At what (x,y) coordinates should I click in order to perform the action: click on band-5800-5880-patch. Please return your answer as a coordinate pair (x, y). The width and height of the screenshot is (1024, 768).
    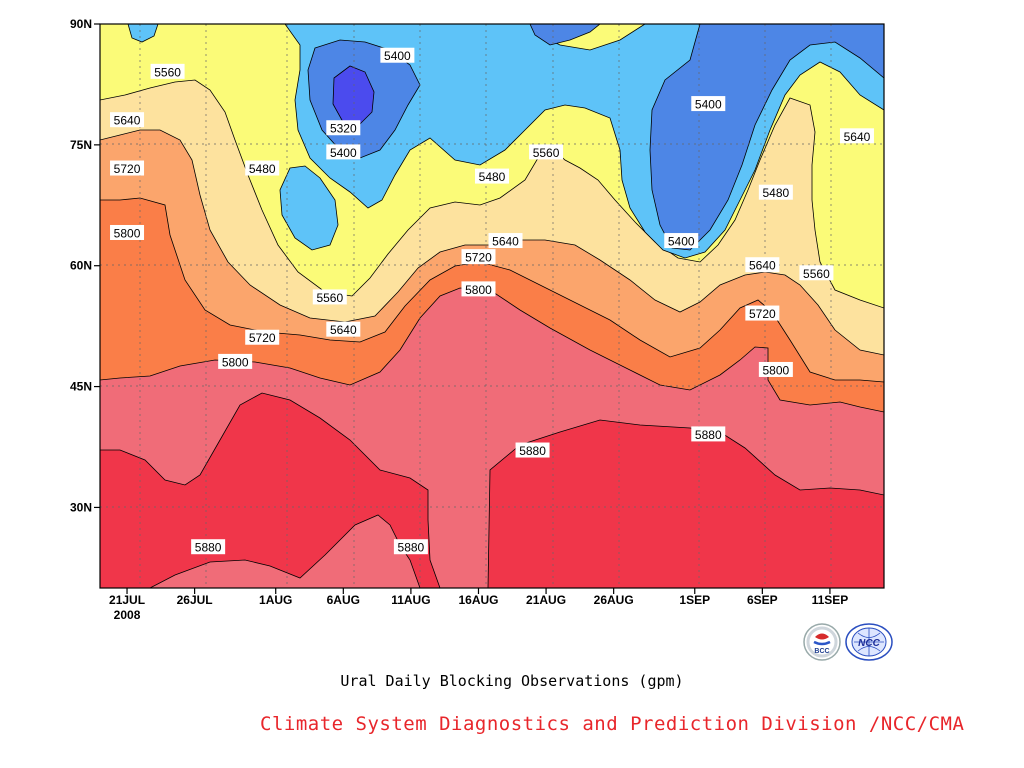
    Looking at the image, I should click on (285, 551).